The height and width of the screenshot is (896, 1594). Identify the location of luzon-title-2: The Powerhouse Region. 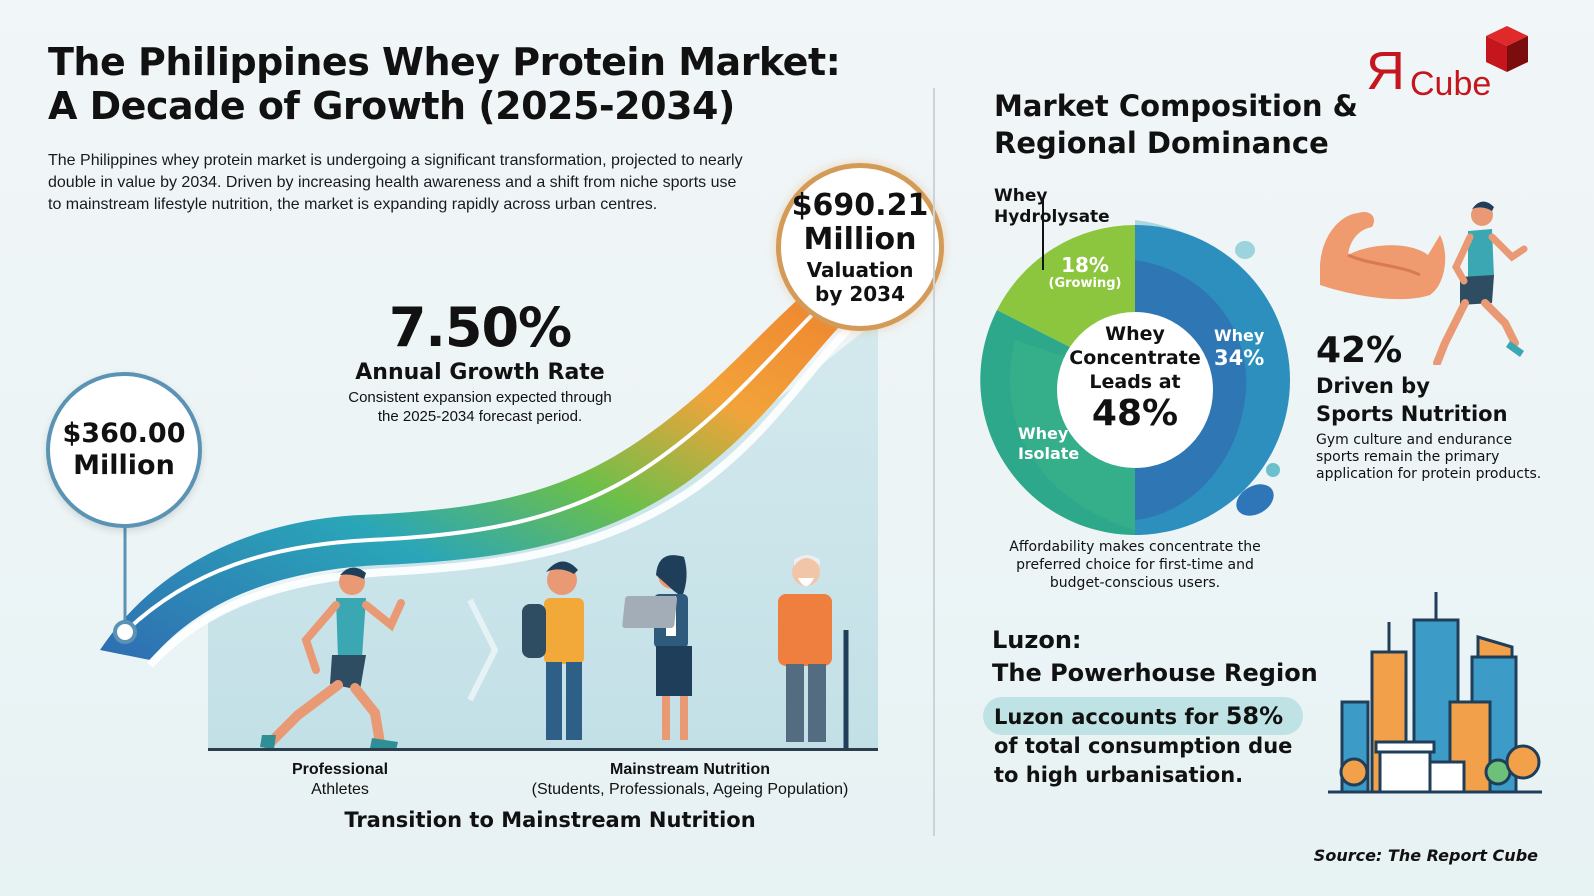
(1155, 673).